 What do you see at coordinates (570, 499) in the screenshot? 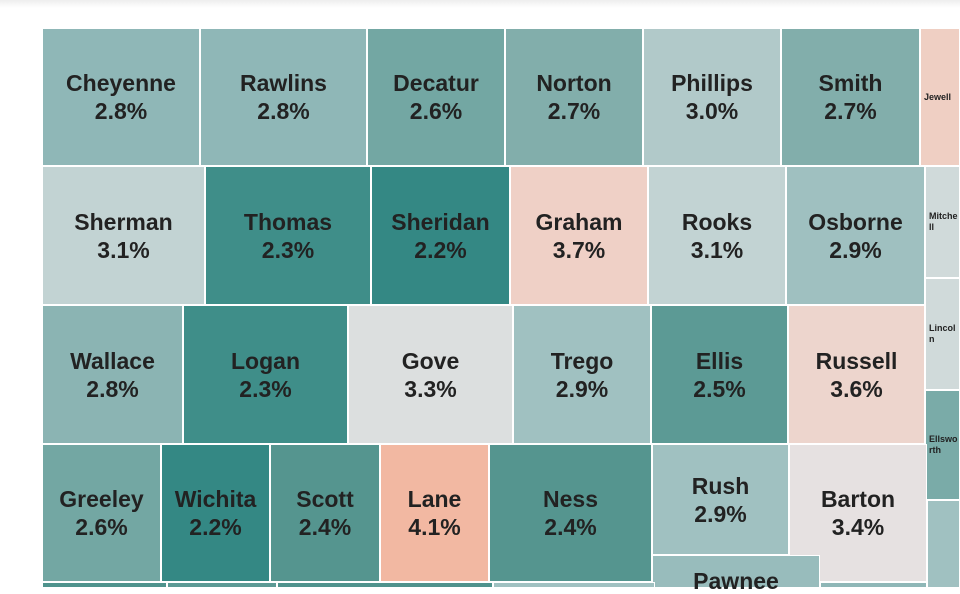
I see `county-name: Ness` at bounding box center [570, 499].